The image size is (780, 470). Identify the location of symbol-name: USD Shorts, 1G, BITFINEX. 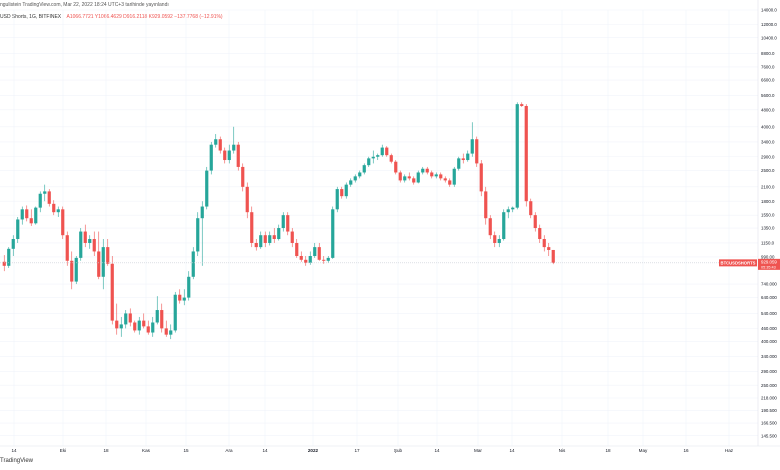
(31, 17).